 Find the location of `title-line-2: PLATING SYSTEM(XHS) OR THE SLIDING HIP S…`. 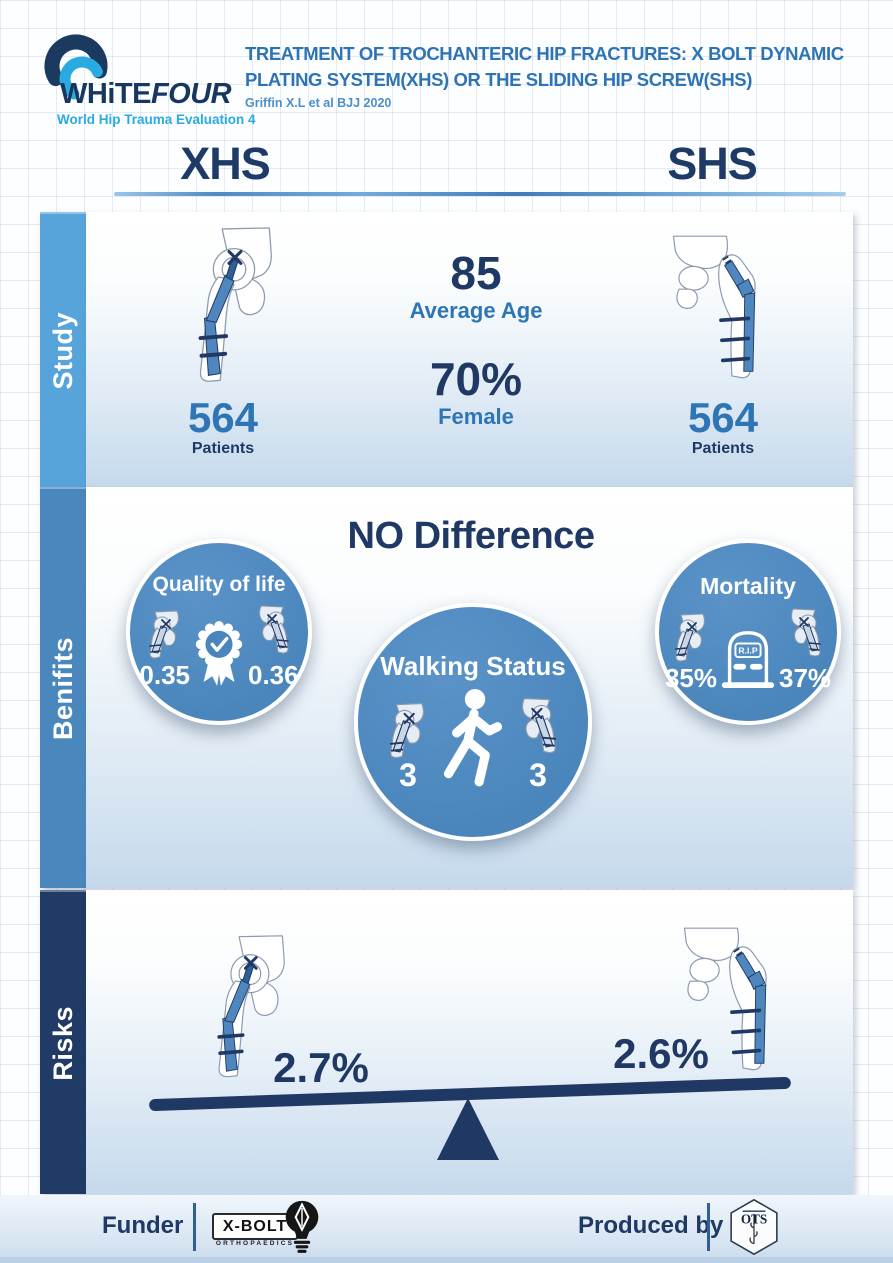

title-line-2: PLATING SYSTEM(XHS) OR THE SLIDING HIP S… is located at coordinates (498, 79).